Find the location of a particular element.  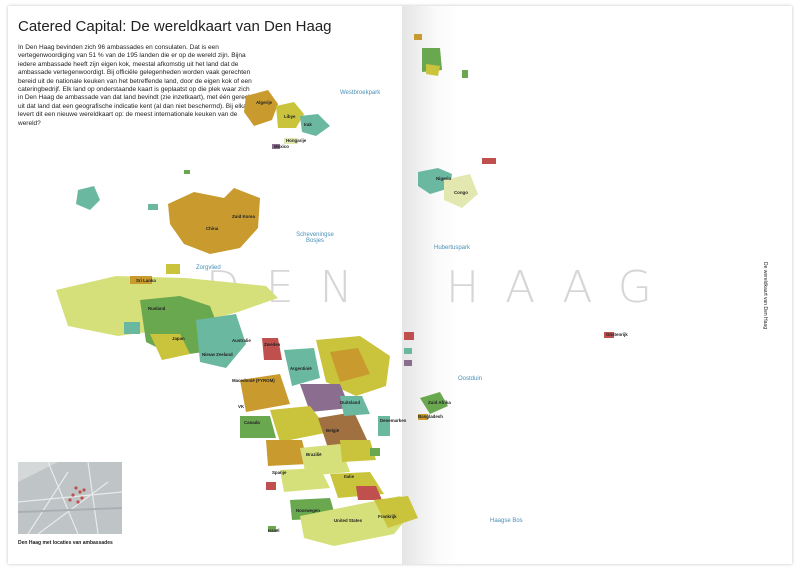

country-label-israel: Israël is located at coordinates (274, 530).